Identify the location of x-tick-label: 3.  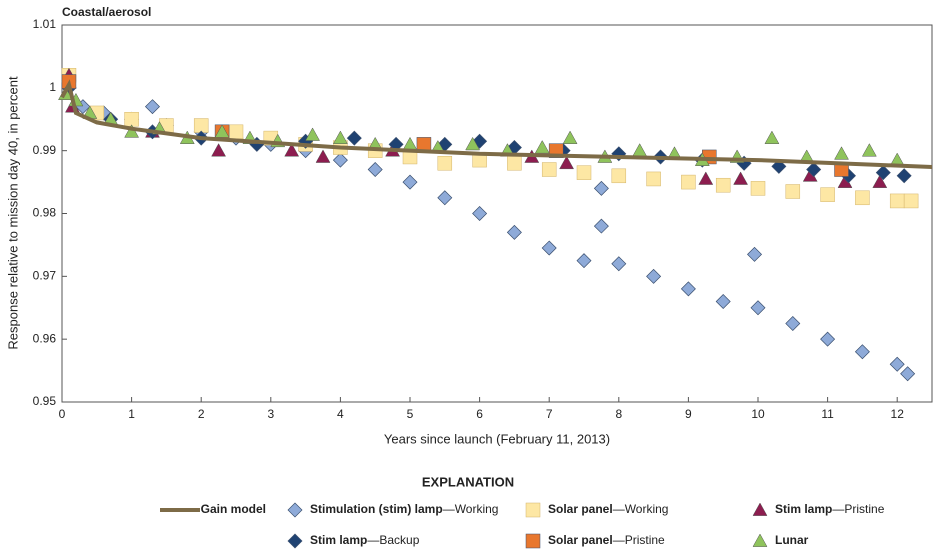
(270, 414).